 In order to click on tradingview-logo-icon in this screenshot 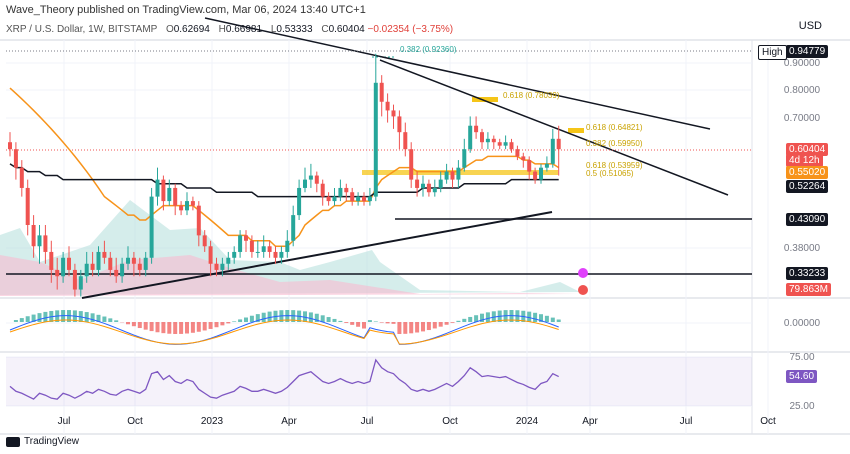, I will do `click(13, 441)`.